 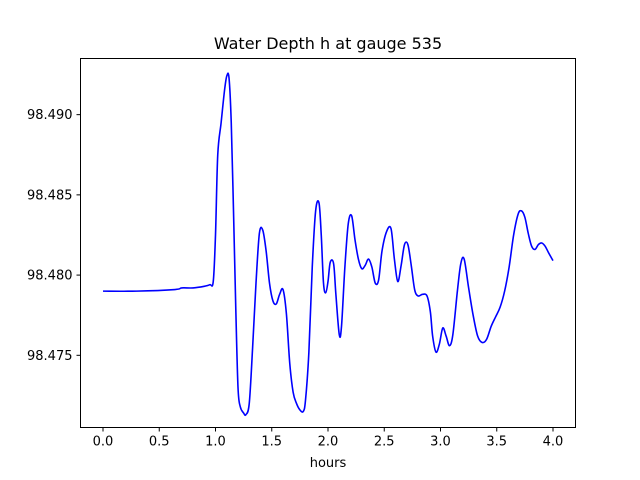 What do you see at coordinates (553, 442) in the screenshot?
I see `x-tick-label: 4.0` at bounding box center [553, 442].